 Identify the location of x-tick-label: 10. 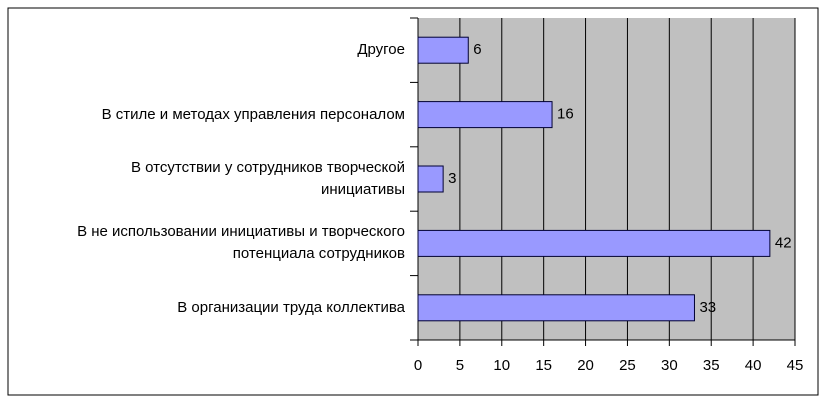
(501, 365).